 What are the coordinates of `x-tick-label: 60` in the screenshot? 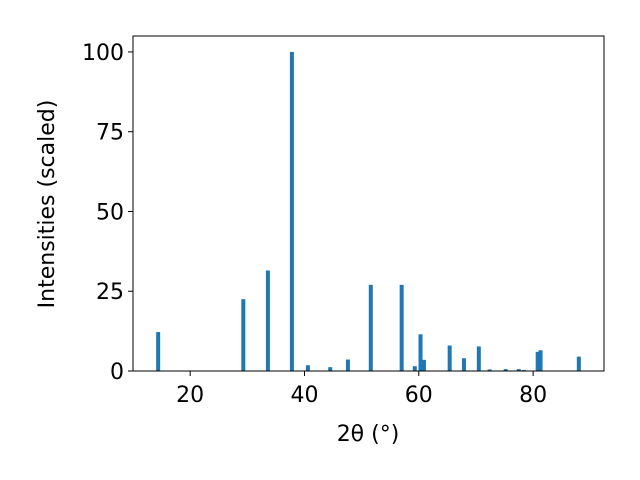 It's located at (419, 395).